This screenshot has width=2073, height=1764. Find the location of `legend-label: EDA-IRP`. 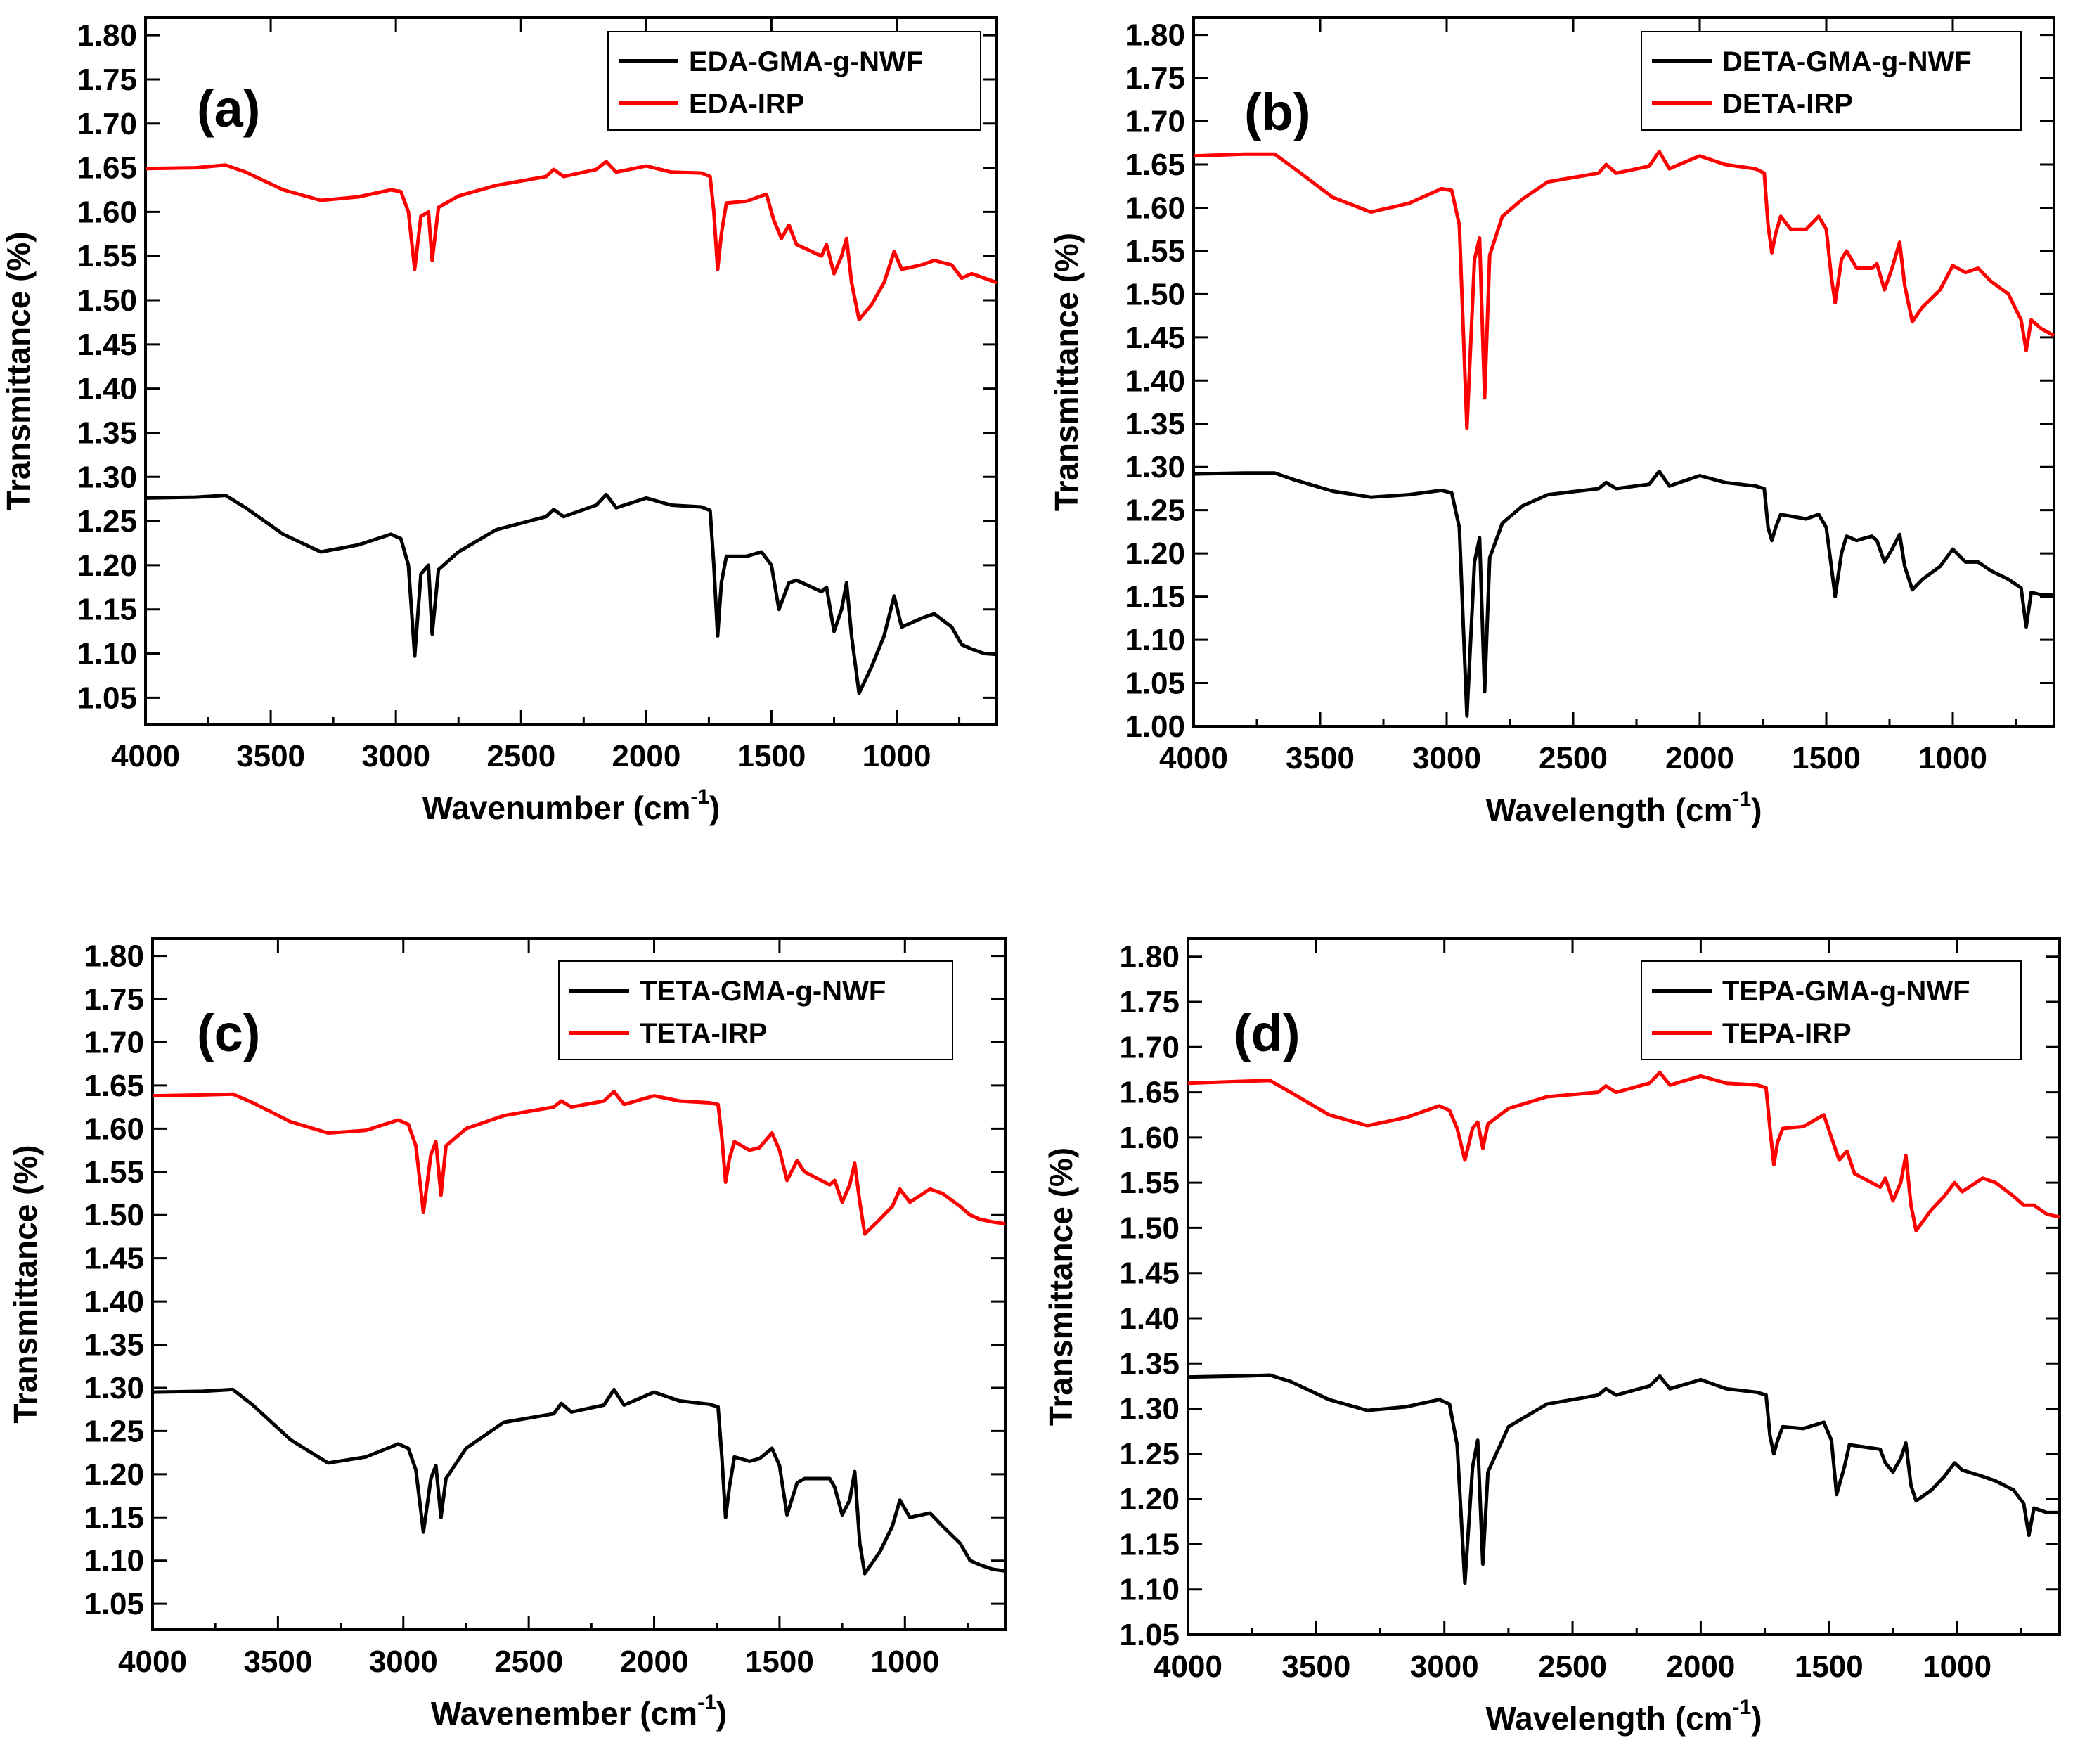

legend-label: EDA-IRP is located at coordinates (747, 104).